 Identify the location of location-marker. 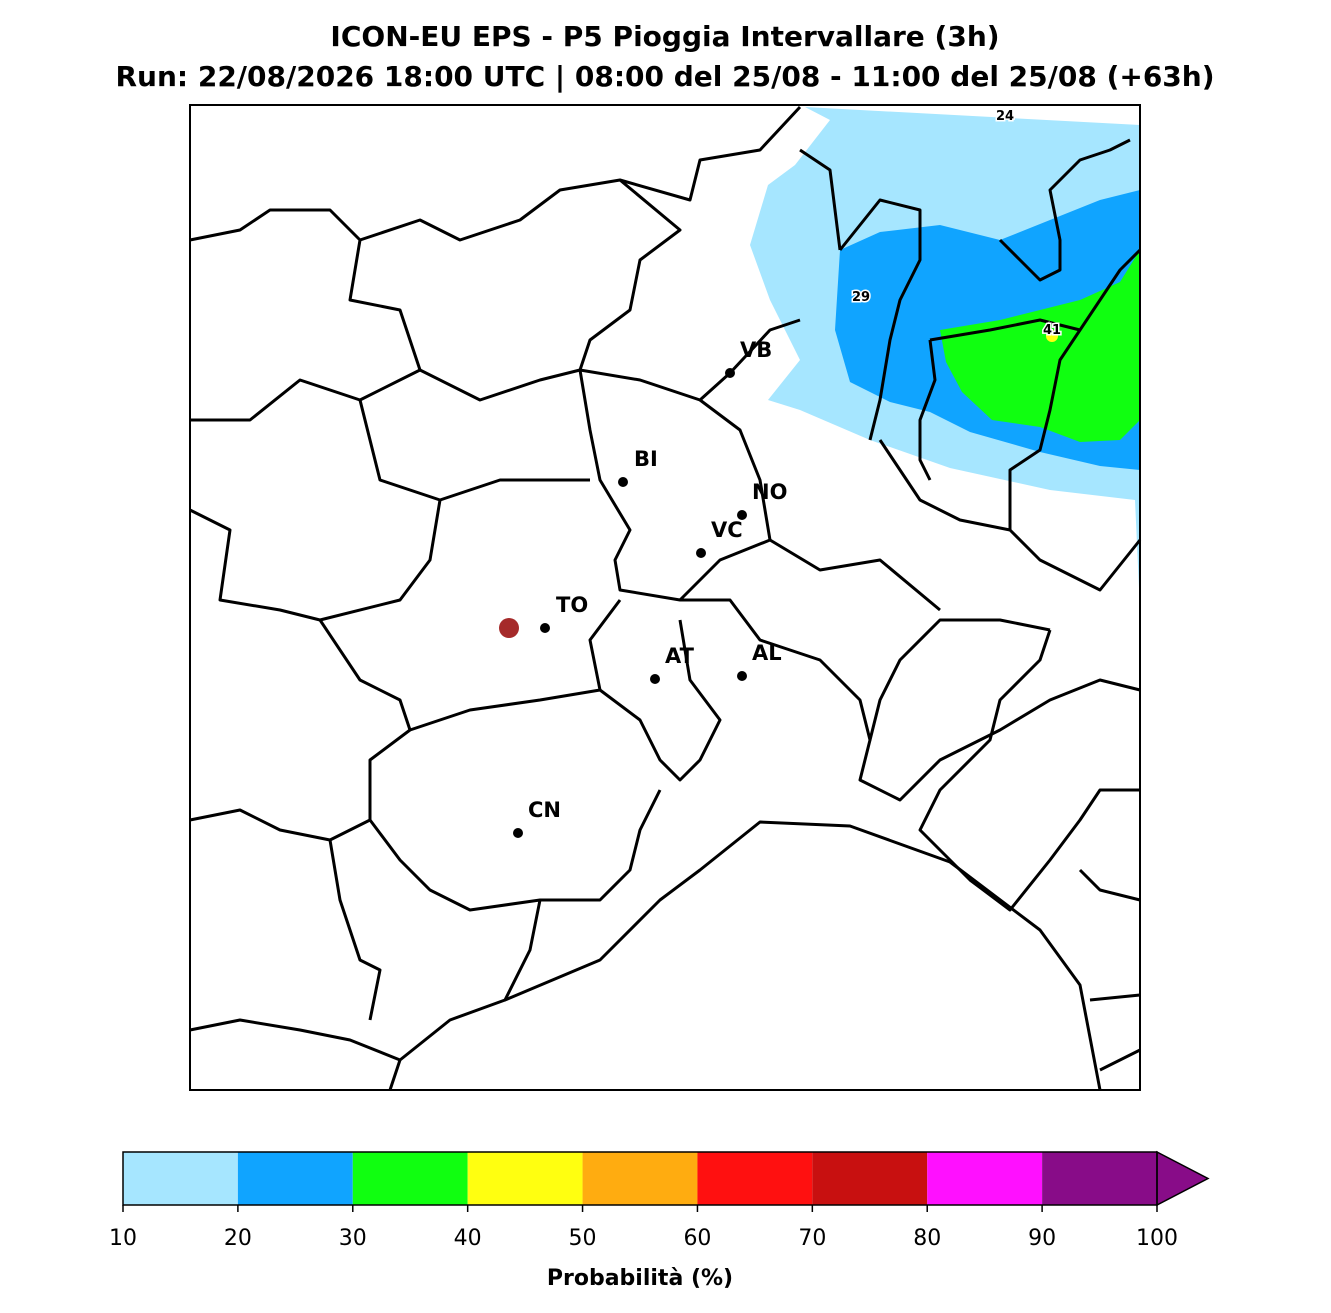
(509, 628).